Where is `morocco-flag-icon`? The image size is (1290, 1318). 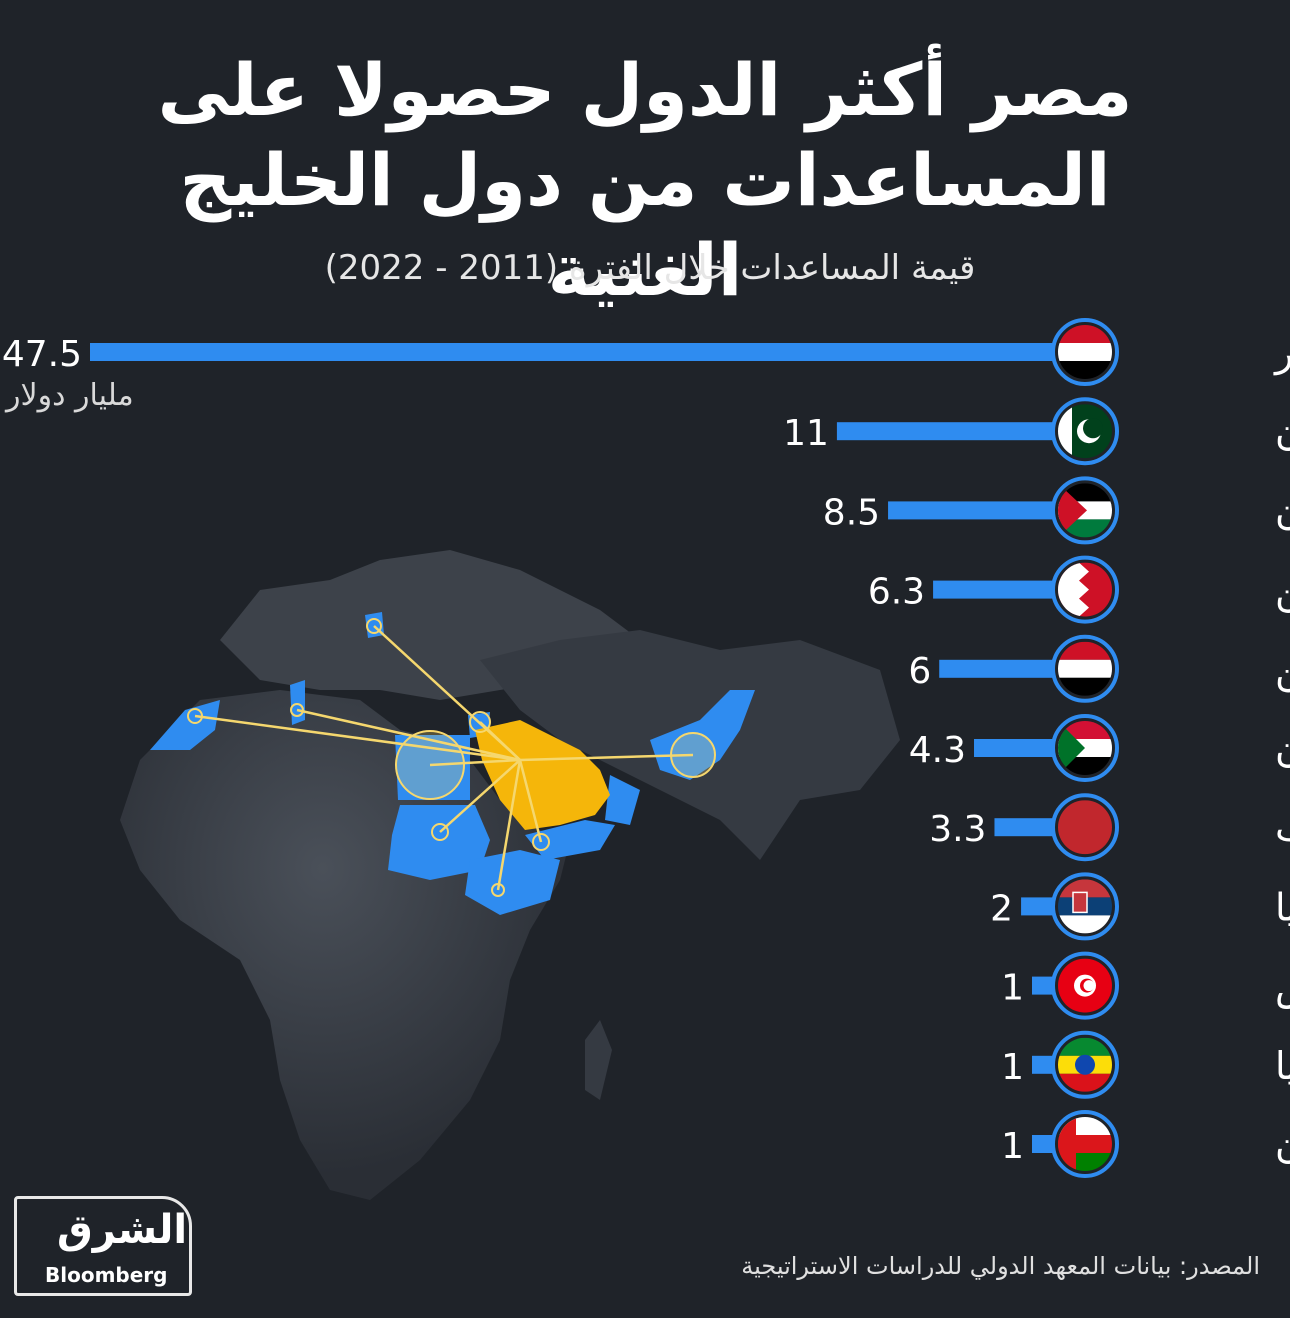
morocco-flag-icon is located at coordinates (1085, 827).